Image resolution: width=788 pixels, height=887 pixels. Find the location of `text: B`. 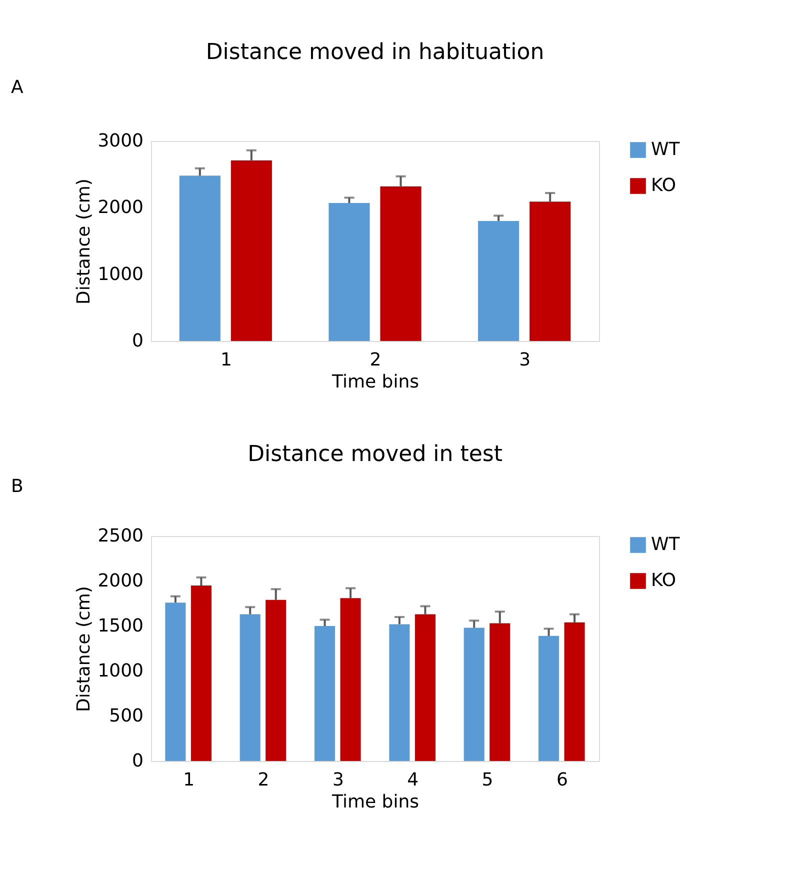

text: B is located at coordinates (17, 486).